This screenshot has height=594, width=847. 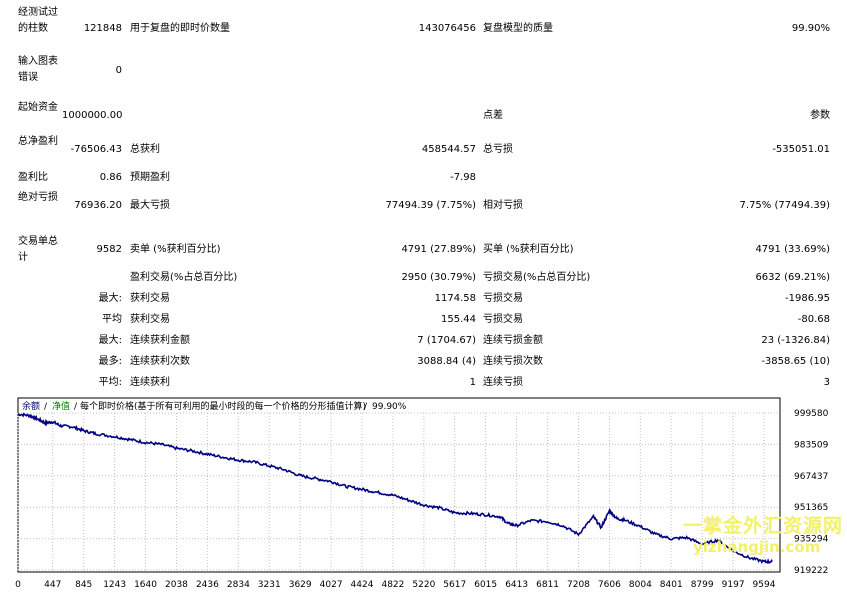 What do you see at coordinates (176, 585) in the screenshot?
I see `x-tick-label: 2038` at bounding box center [176, 585].